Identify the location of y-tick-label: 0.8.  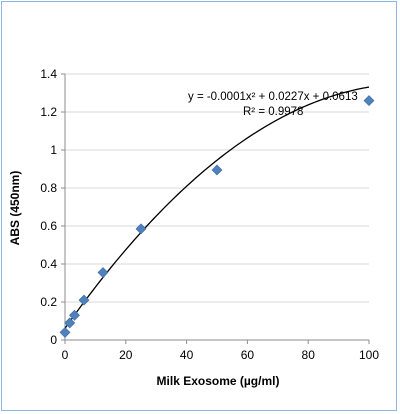
(48, 188).